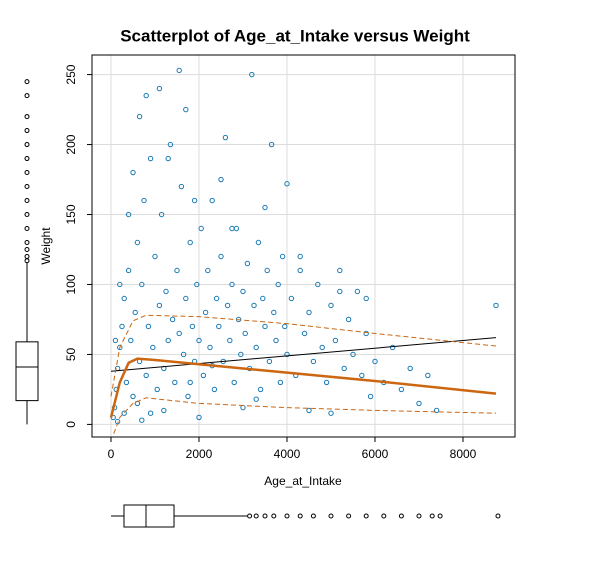 Image resolution: width=592 pixels, height=568 pixels. Describe the element at coordinates (304, 417) in the screenshot. I see `band-line` at that location.